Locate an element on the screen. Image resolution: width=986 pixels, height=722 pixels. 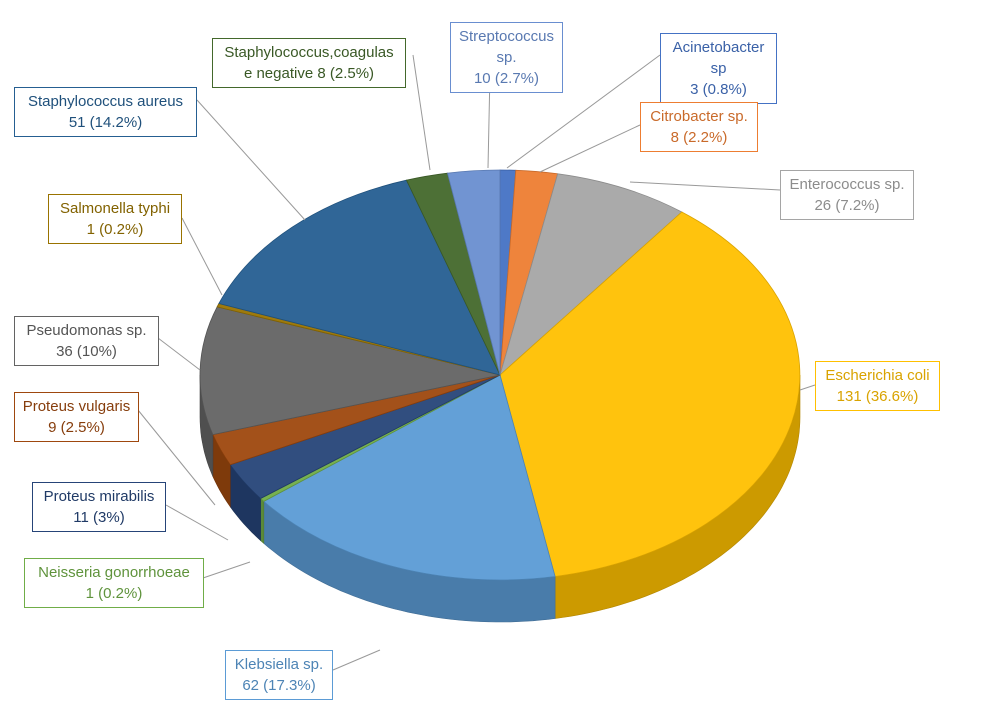
label-name: Staphylococcus,coagulas e negative is located at coordinates (309, 63).